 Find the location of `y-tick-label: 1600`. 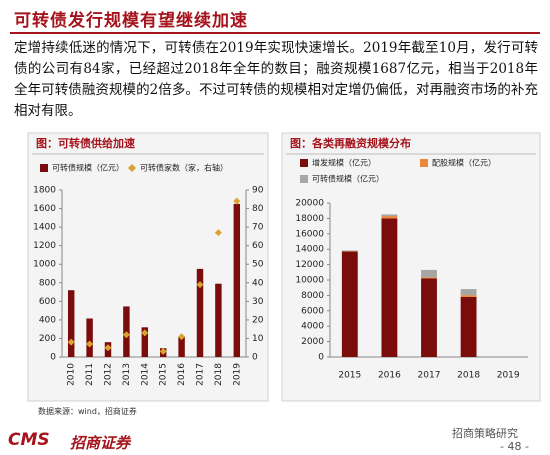

y-tick-label: 1600 is located at coordinates (44, 209).